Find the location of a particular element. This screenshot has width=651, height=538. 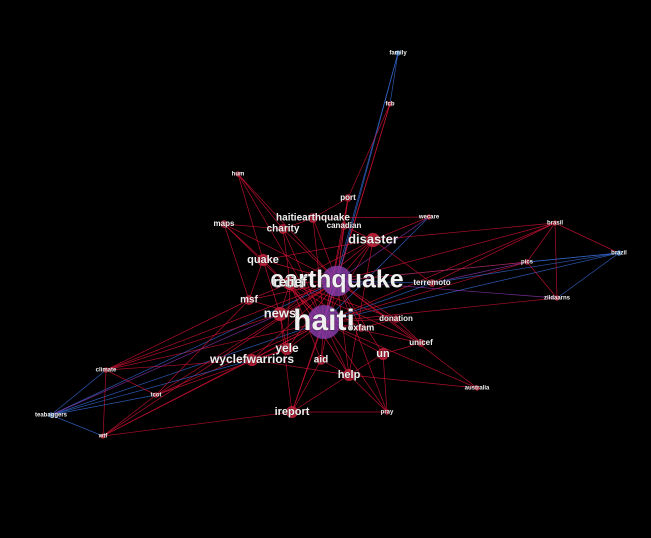

node-label-climate: climate is located at coordinates (106, 371).